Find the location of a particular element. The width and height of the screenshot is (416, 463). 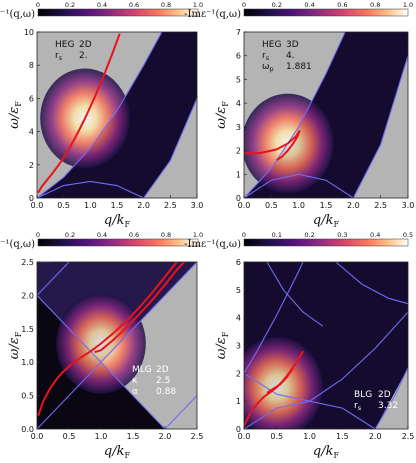

annotation-label-subscript: s is located at coordinates (268, 58).